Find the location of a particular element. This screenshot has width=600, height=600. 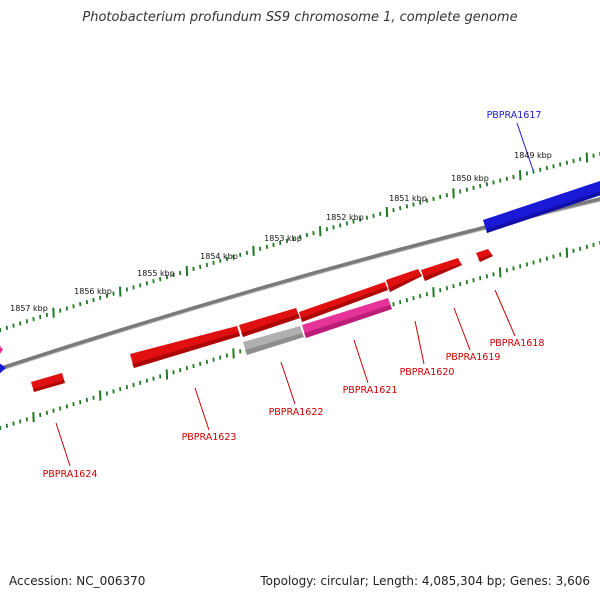

scale-label-1849: 1849 kbp is located at coordinates (533, 155).